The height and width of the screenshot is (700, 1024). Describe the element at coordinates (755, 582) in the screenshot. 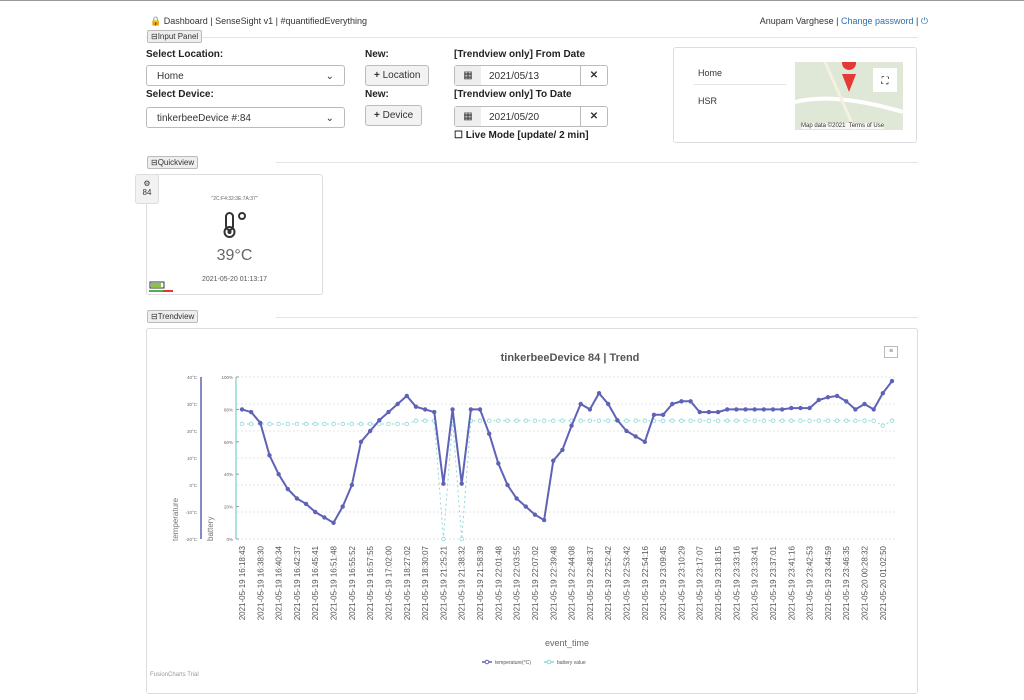

I see `x-tick-label: 2021-05-19 23:33:41` at that location.